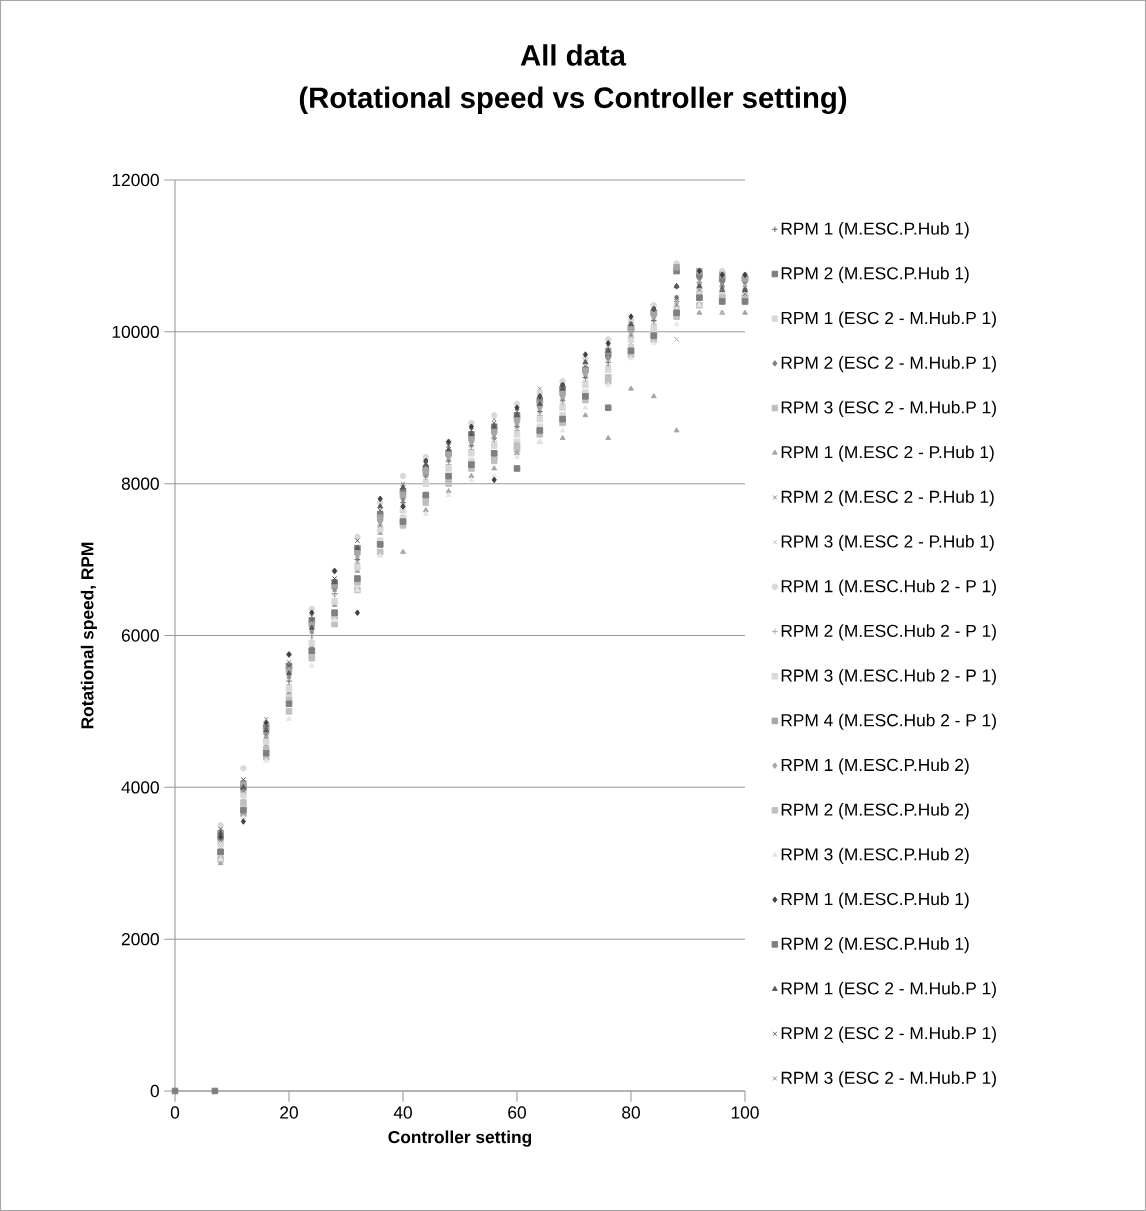  I want to click on y-tick-label: 4000, so click(140, 787).